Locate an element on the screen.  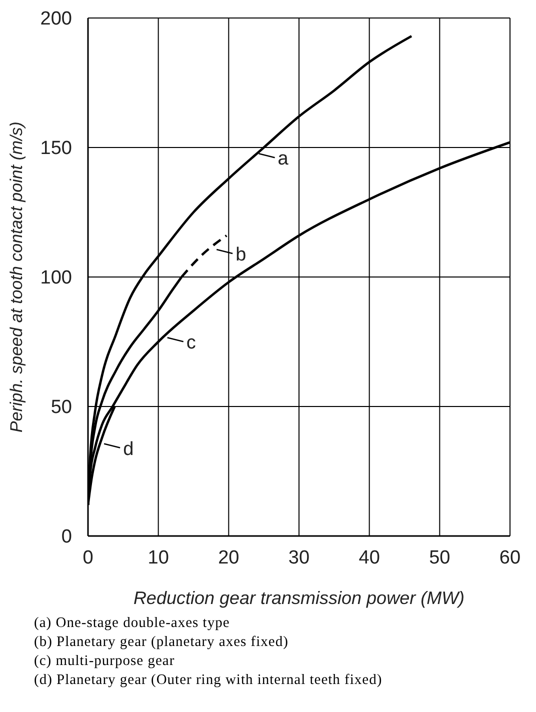
text: (c) multi-purpose gear is located at coordinates (105, 661).